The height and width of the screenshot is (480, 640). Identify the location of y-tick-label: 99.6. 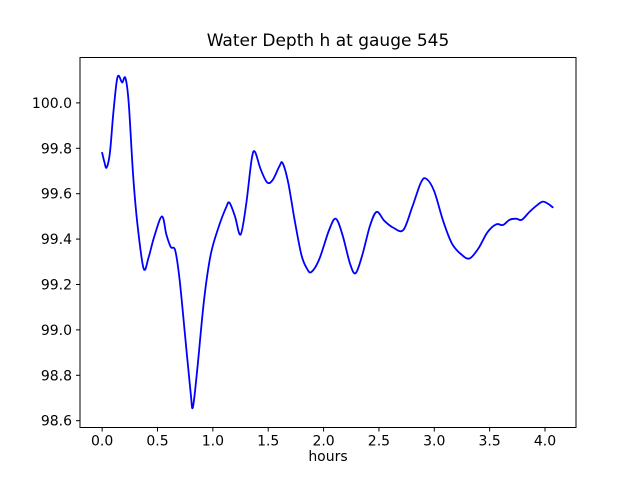
(56, 195).